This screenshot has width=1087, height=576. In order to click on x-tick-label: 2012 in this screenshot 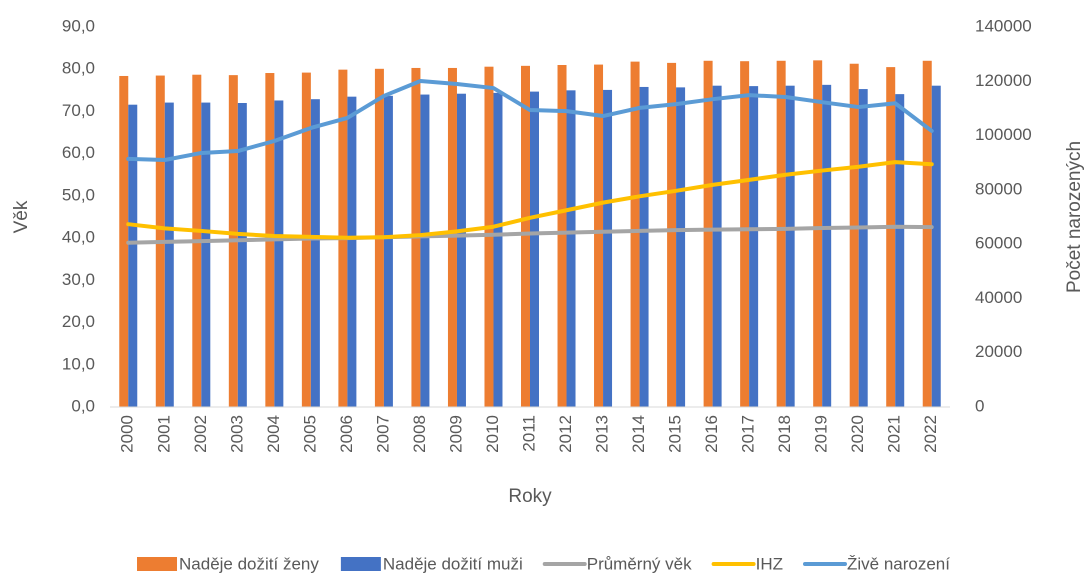, I will do `click(565, 434)`.